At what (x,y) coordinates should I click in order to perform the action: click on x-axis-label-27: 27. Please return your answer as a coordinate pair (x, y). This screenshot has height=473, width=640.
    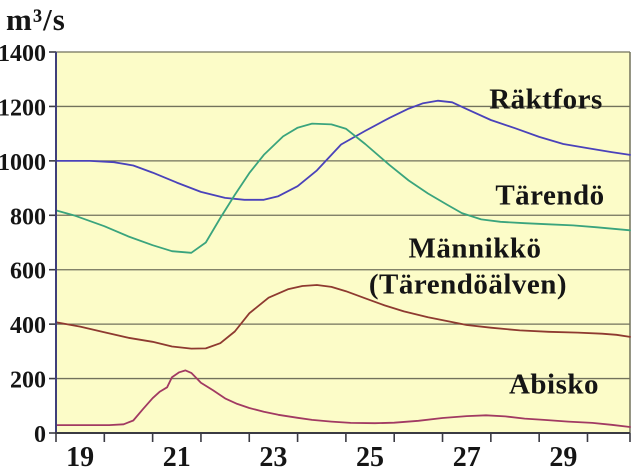
    Looking at the image, I should click on (467, 457).